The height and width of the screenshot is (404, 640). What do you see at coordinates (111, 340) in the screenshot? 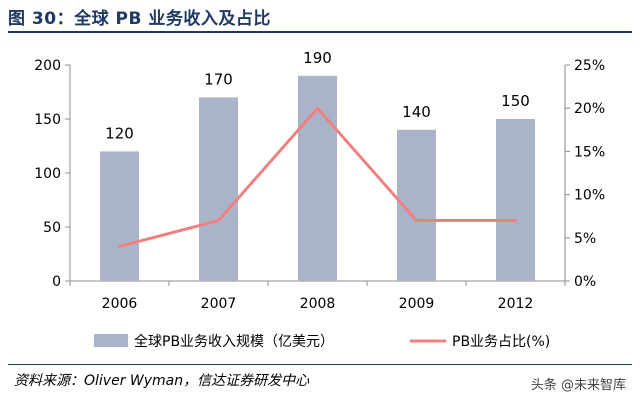
I see `legend-bar-swatch` at bounding box center [111, 340].